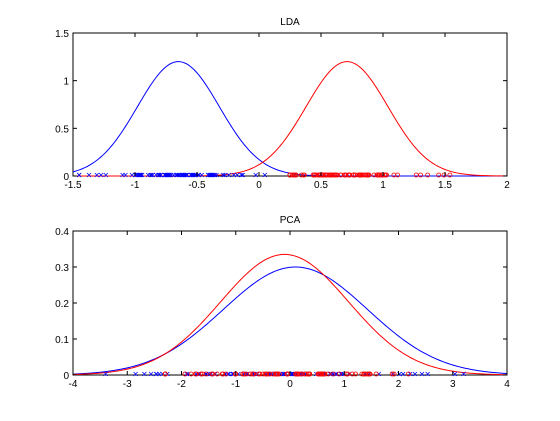  Describe the element at coordinates (135, 185) in the screenshot. I see `lda-x-tick-label: -1` at that location.